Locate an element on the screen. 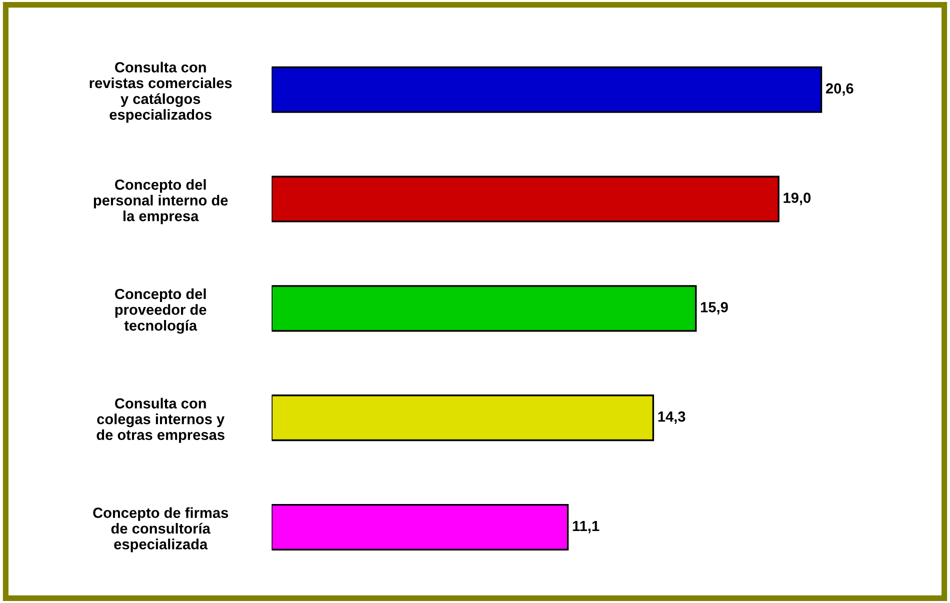  data-label: 15,9 is located at coordinates (714, 308).